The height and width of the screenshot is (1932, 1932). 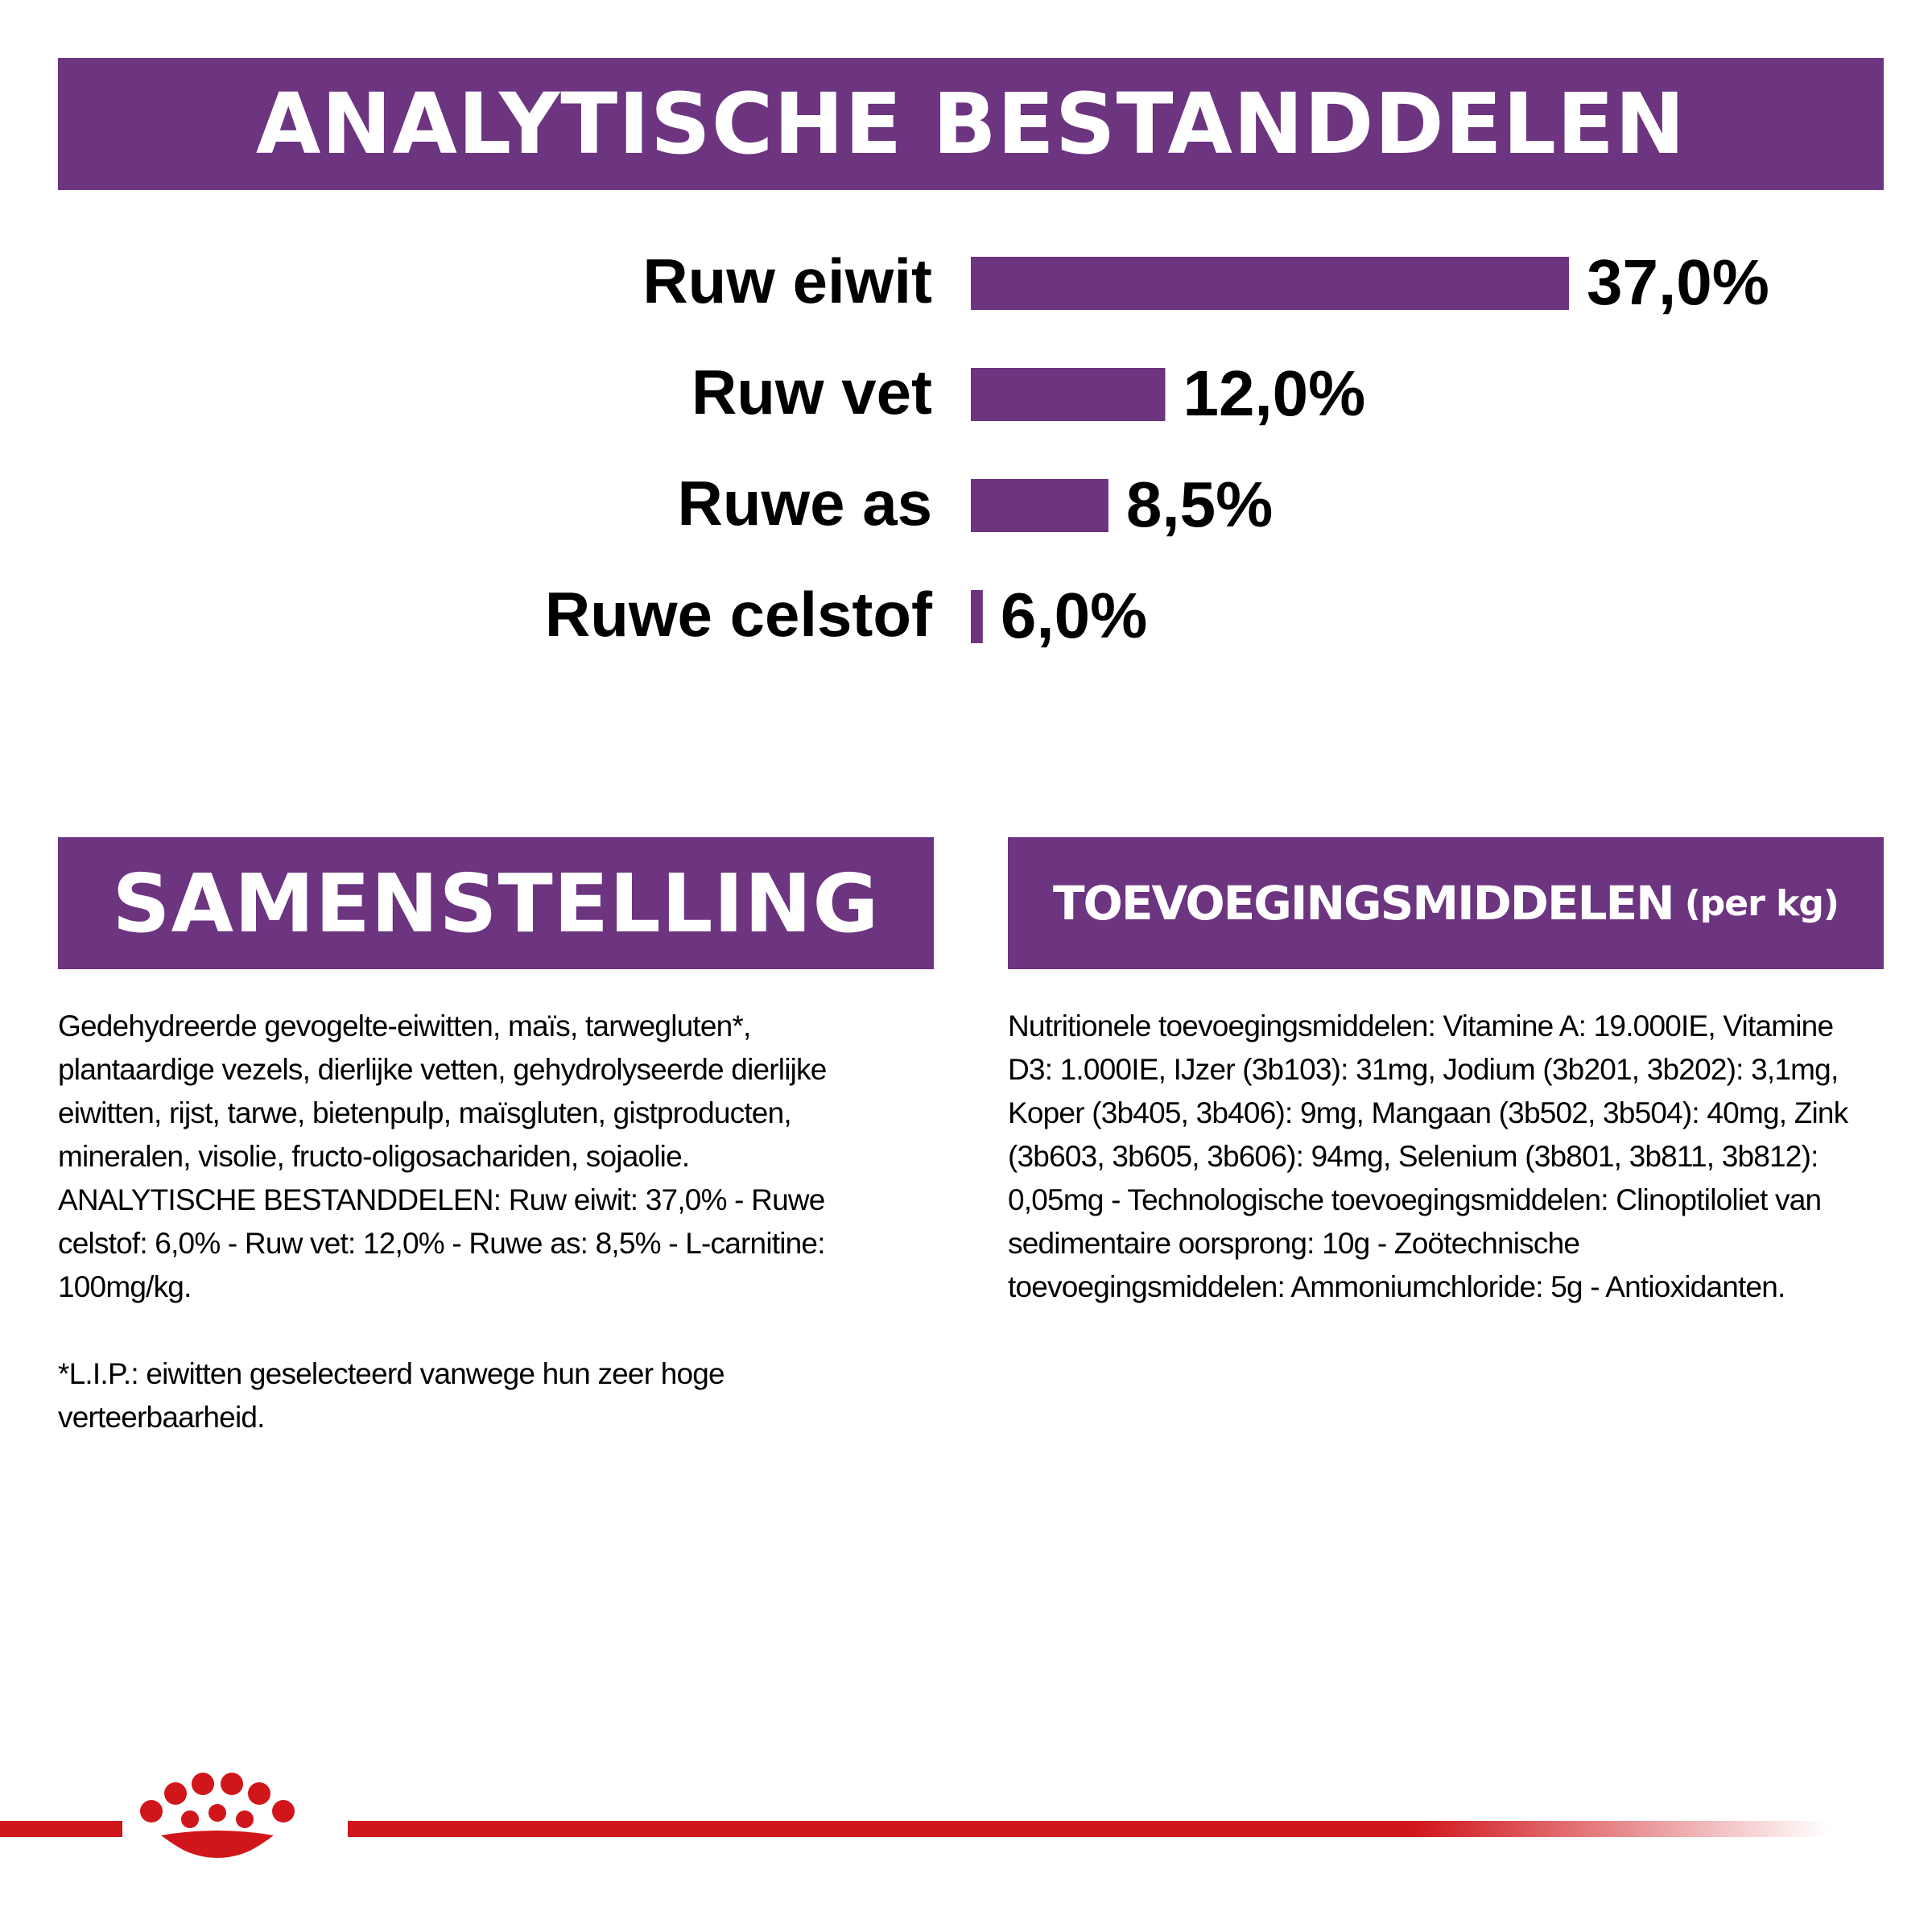 I want to click on analytic-banner: ANALYTISCHE BESTANDDELEN, so click(x=971, y=124).